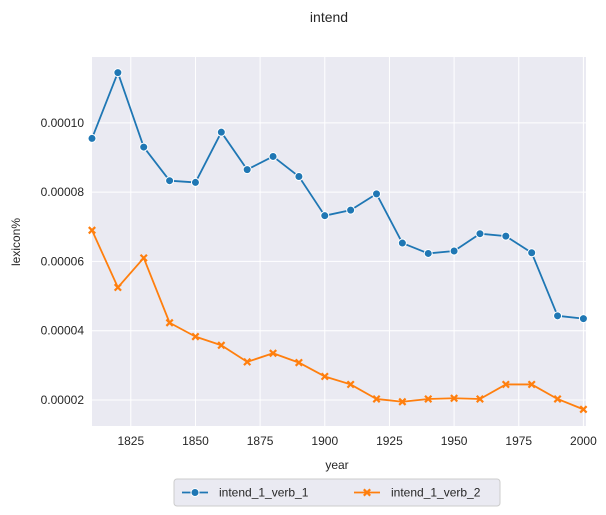 The width and height of the screenshot is (606, 515). I want to click on x-tick-label: 1950, so click(454, 441).